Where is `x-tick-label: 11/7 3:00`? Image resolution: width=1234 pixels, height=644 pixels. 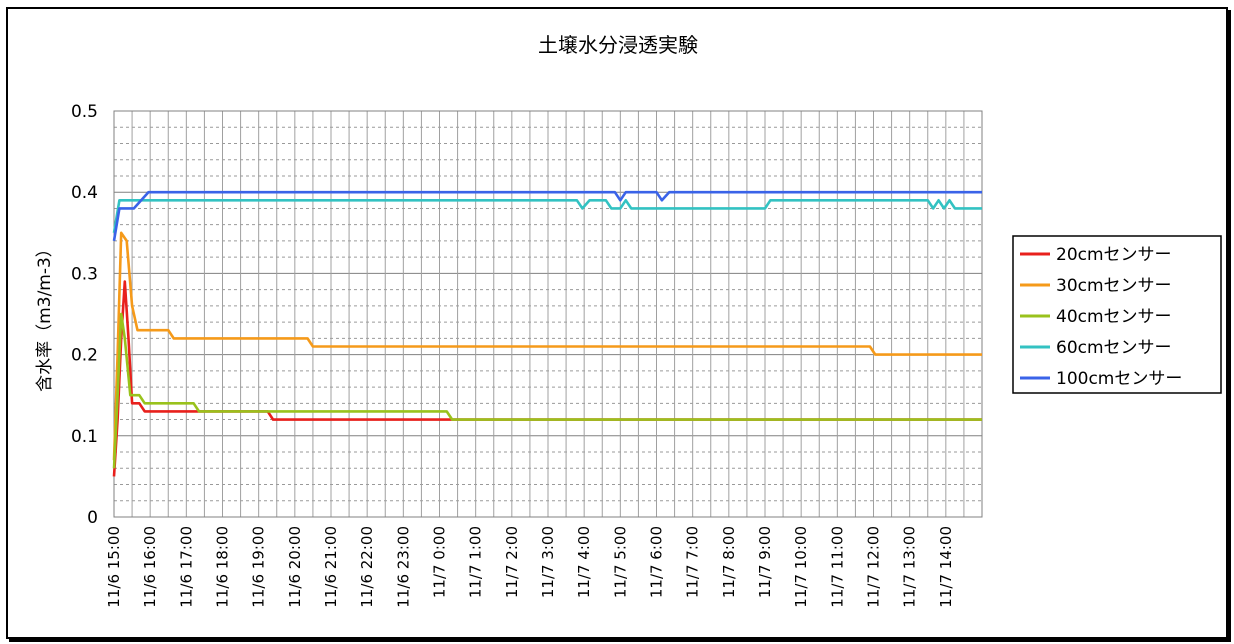 x-tick-label: 11/7 3:00 is located at coordinates (548, 562).